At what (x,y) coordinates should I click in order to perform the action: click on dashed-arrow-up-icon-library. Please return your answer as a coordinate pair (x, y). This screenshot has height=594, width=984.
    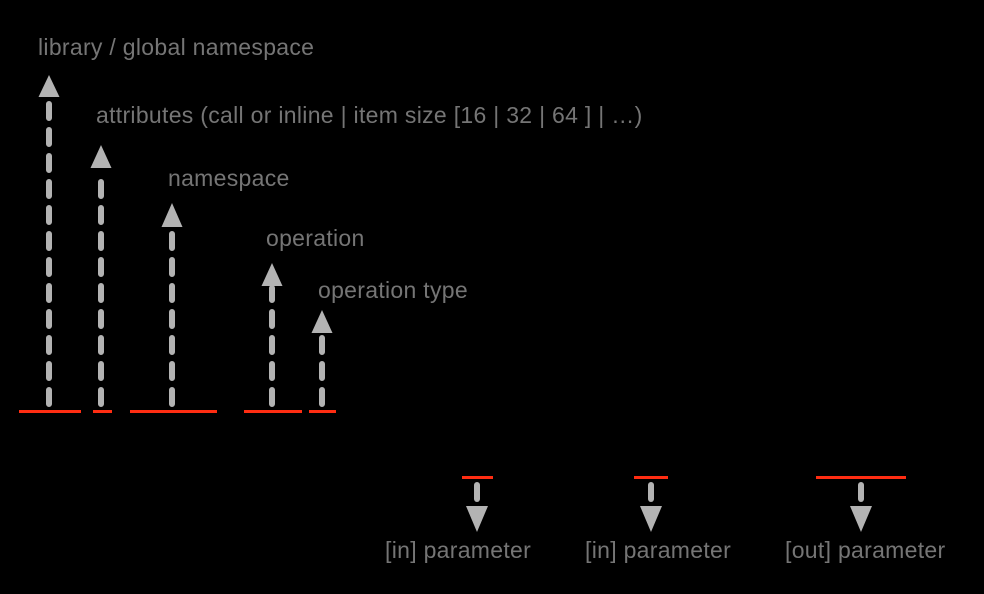
    Looking at the image, I should click on (49, 241).